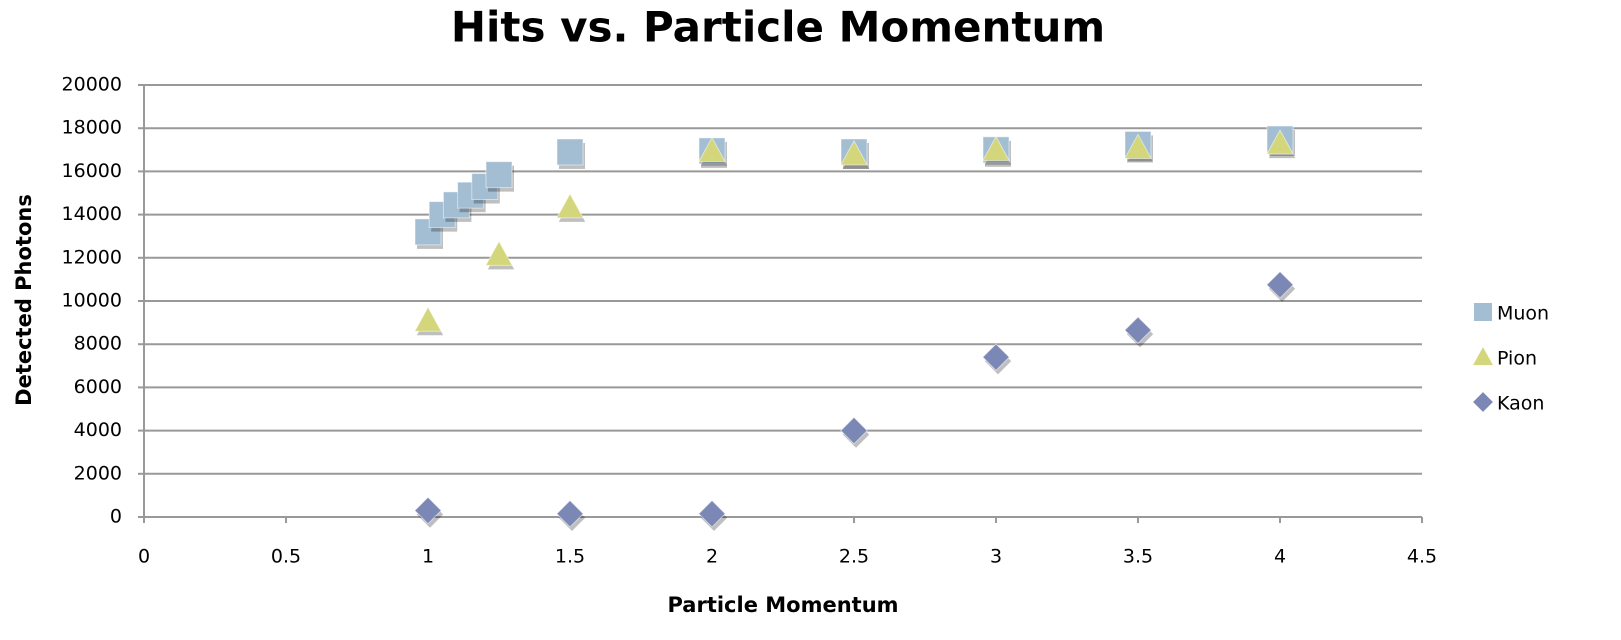 This screenshot has width=1621, height=640. Describe the element at coordinates (1138, 557) in the screenshot. I see `x-tick-label: 3.5` at that location.